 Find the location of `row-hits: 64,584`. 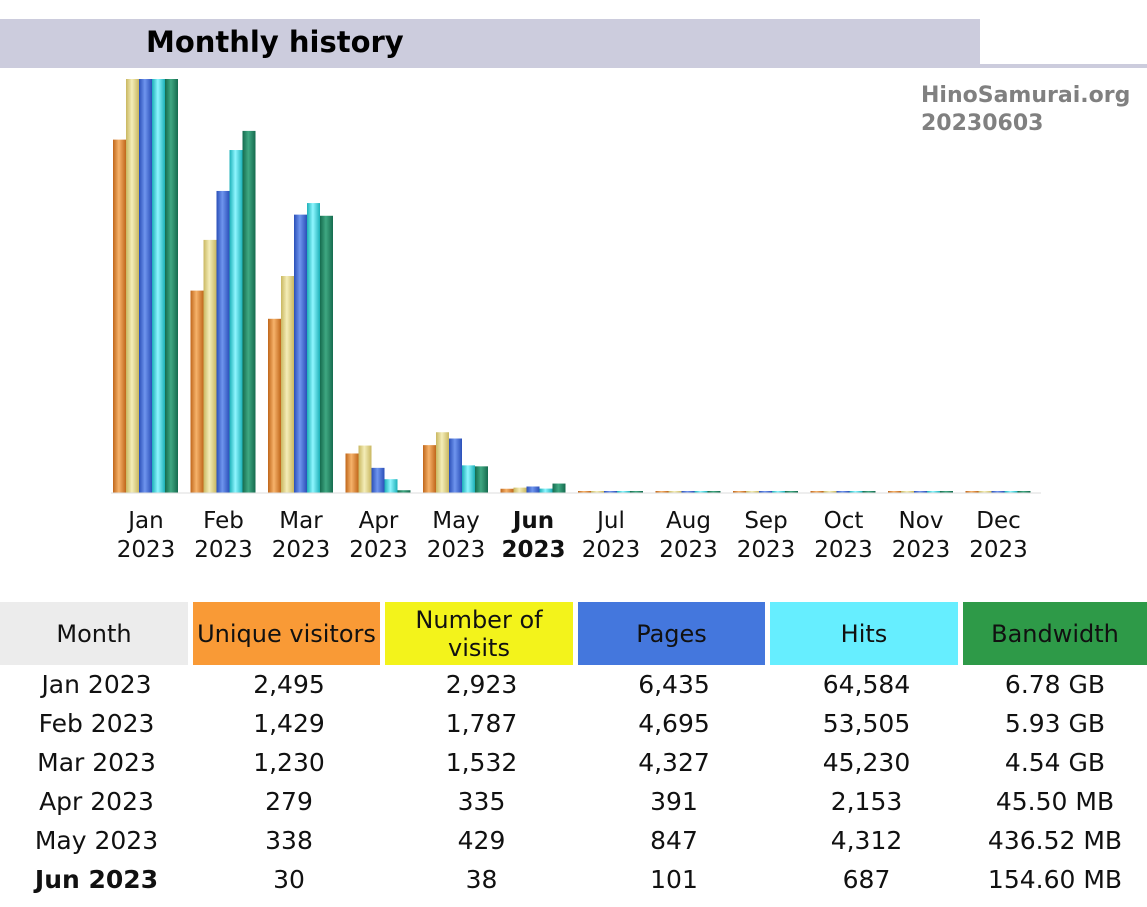

row-hits: 64,584 is located at coordinates (866, 684).